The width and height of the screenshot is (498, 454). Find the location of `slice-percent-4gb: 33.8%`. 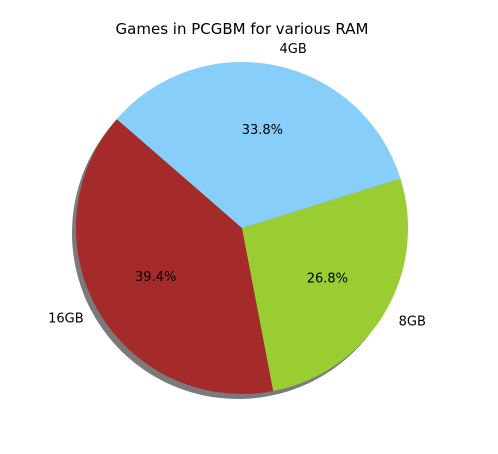

slice-percent-4gb: 33.8% is located at coordinates (262, 130).